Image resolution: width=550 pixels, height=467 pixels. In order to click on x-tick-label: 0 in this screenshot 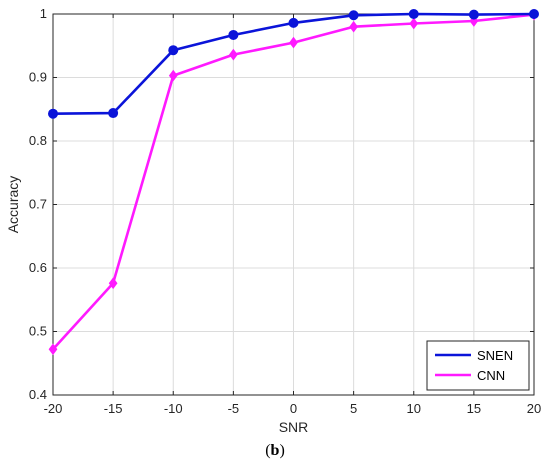, I will do `click(293, 408)`.